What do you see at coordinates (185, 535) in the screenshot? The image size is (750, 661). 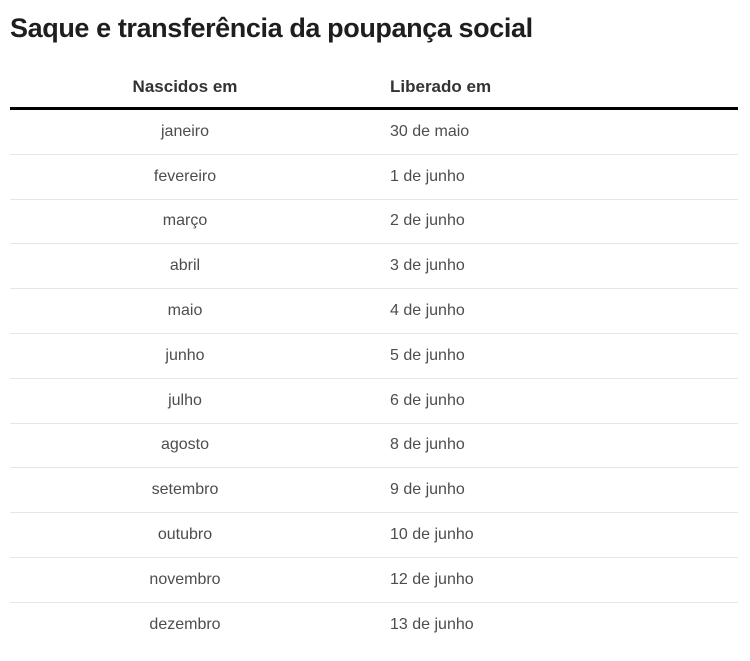 I see `month-cell: outubro` at bounding box center [185, 535].